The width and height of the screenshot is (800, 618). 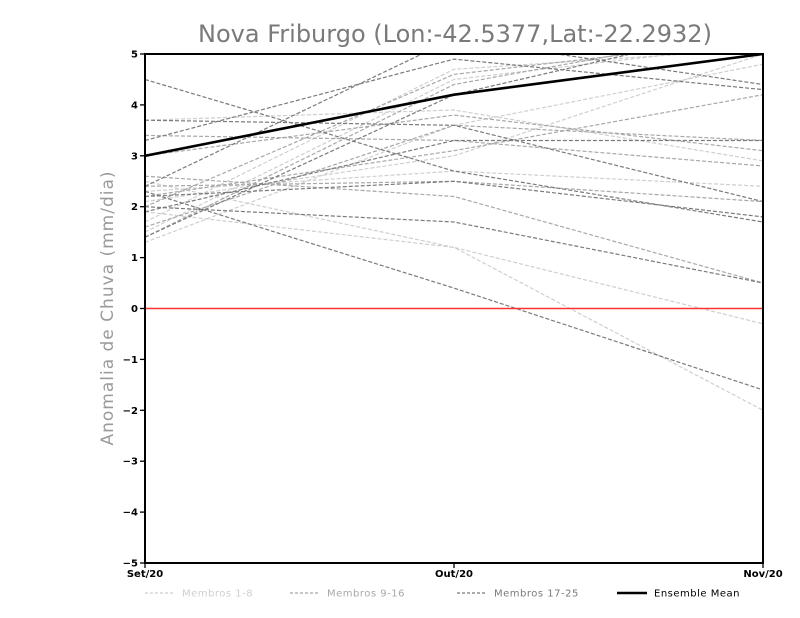 I want to click on ensemble-mean-line, so click(x=454, y=106).